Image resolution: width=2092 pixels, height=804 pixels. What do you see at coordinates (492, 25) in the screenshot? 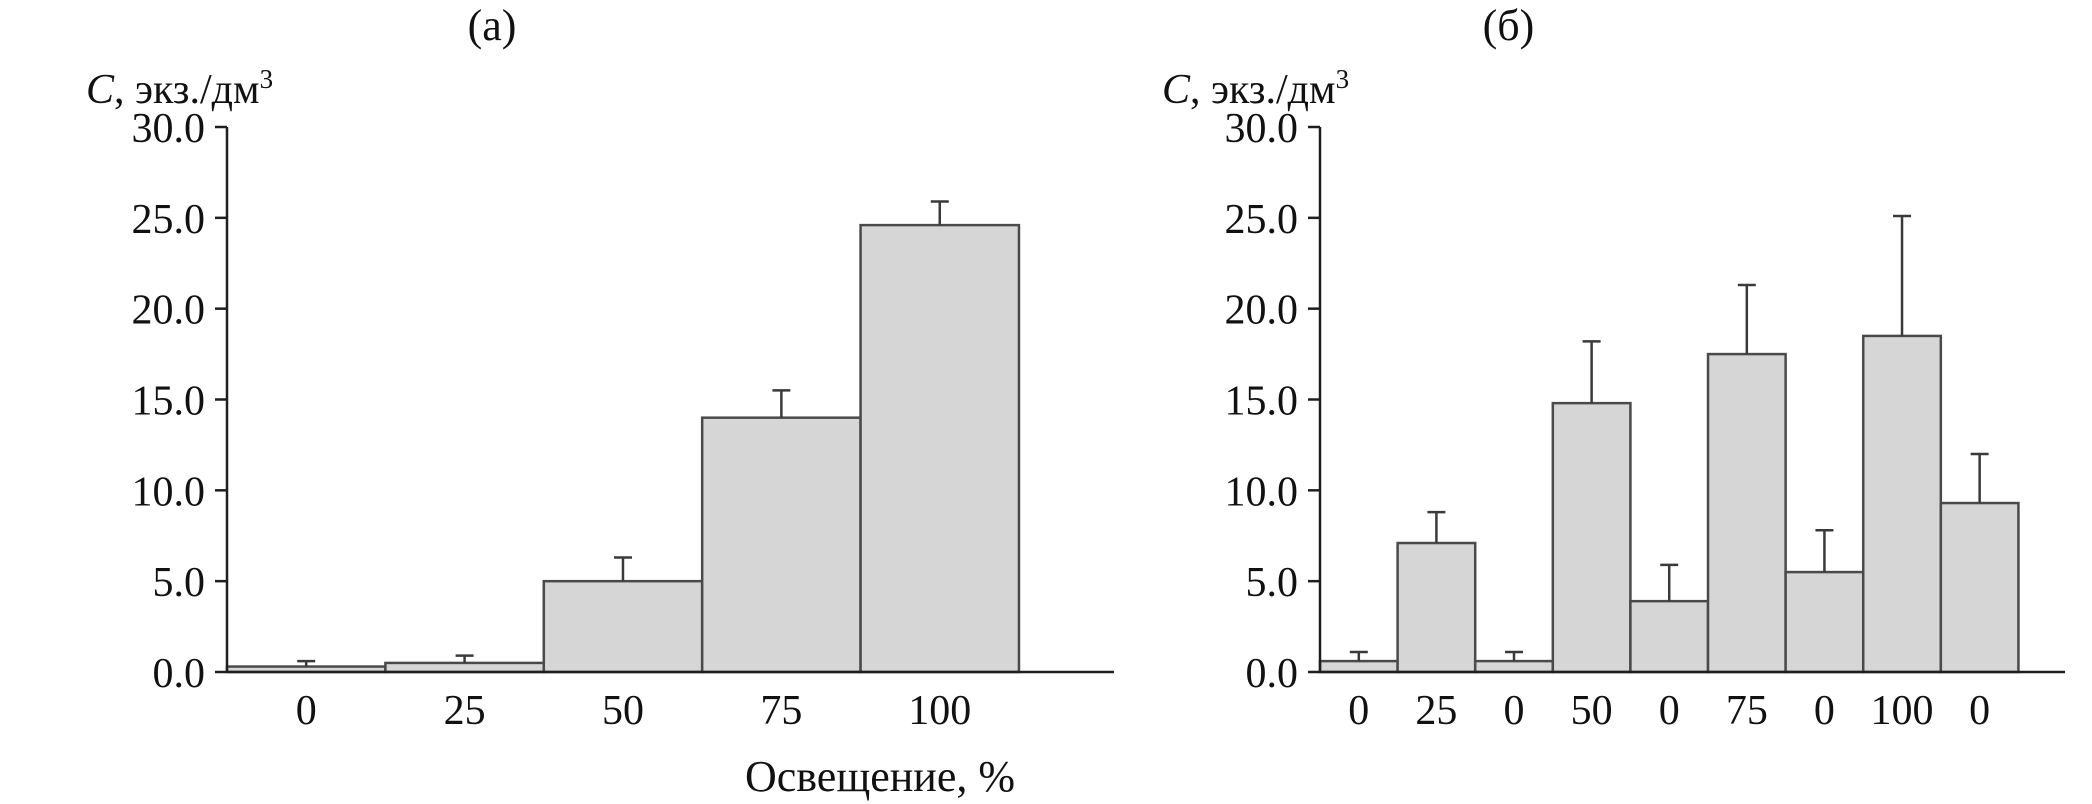
I see `panel-a-title: (а)` at bounding box center [492, 25].